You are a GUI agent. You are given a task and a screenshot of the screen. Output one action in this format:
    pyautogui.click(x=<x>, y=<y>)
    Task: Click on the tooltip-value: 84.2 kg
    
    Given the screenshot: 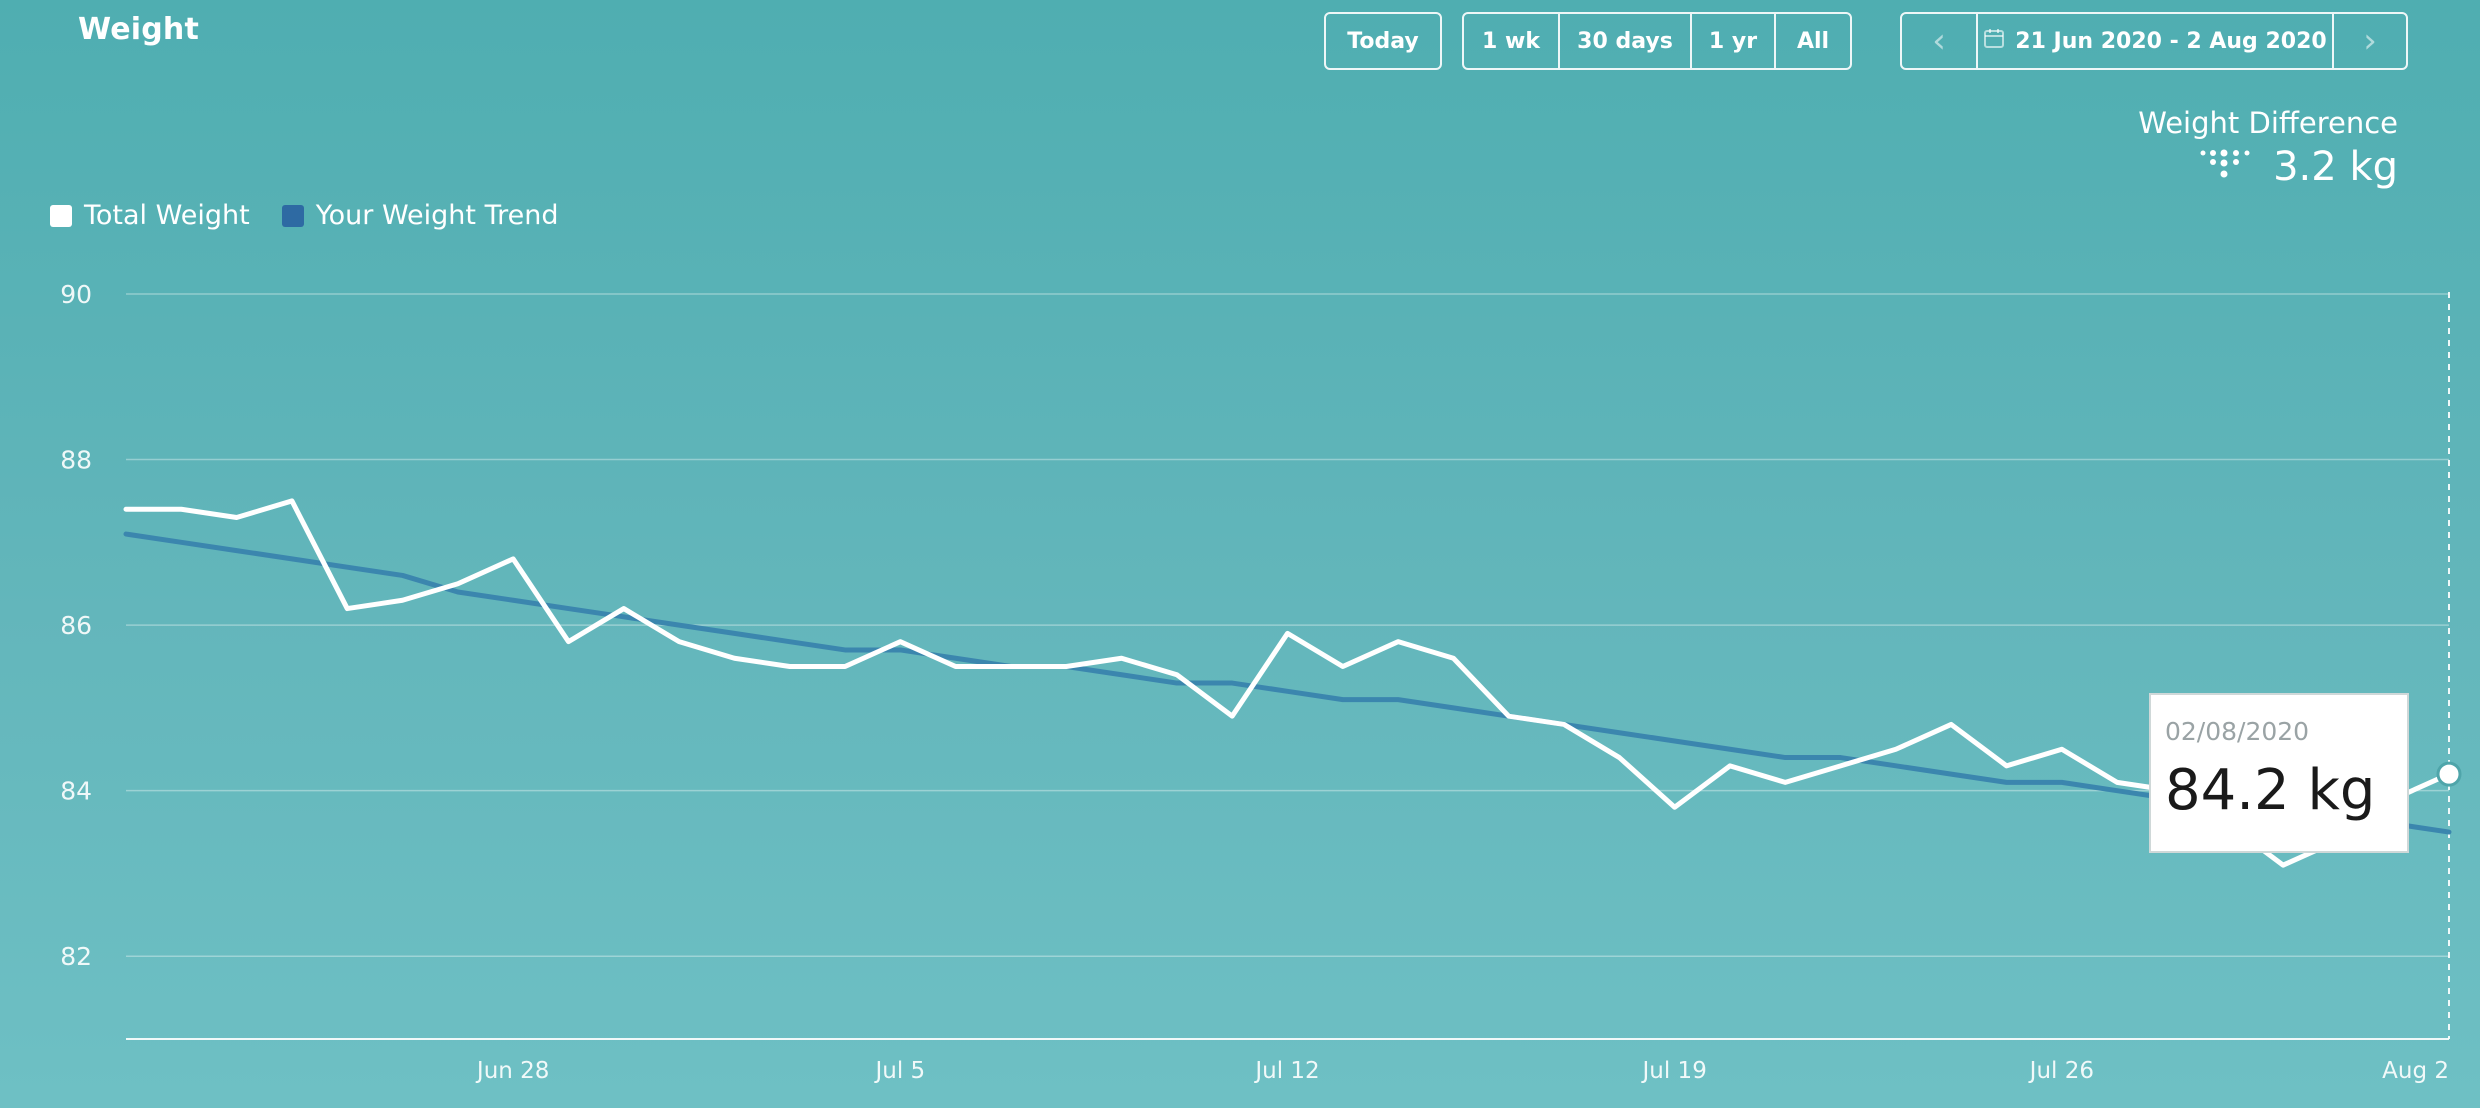 What is the action you would take?
    pyautogui.click(x=2270, y=790)
    